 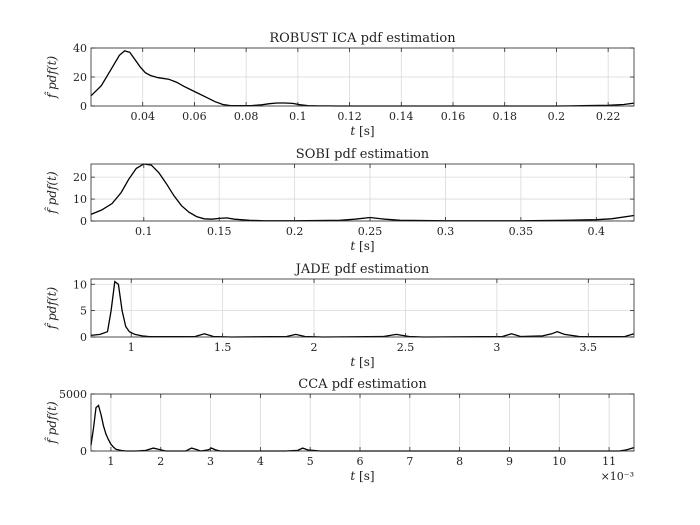 What do you see at coordinates (142, 116) in the screenshot?
I see `x-tick-label: 0.04` at bounding box center [142, 116].